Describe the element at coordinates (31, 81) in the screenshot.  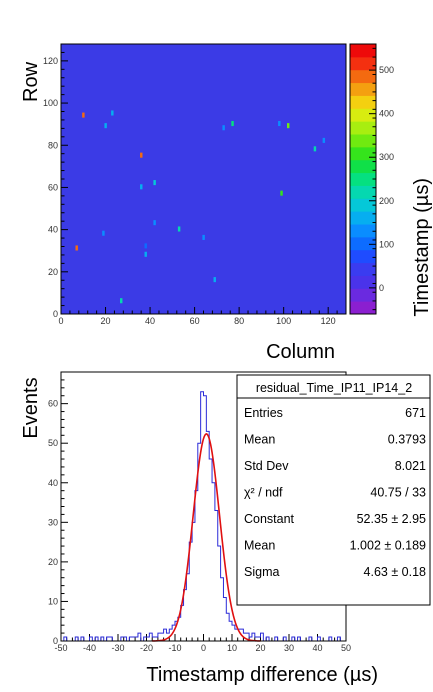
I see `hitmap-y-axis-title: Row` at that location.